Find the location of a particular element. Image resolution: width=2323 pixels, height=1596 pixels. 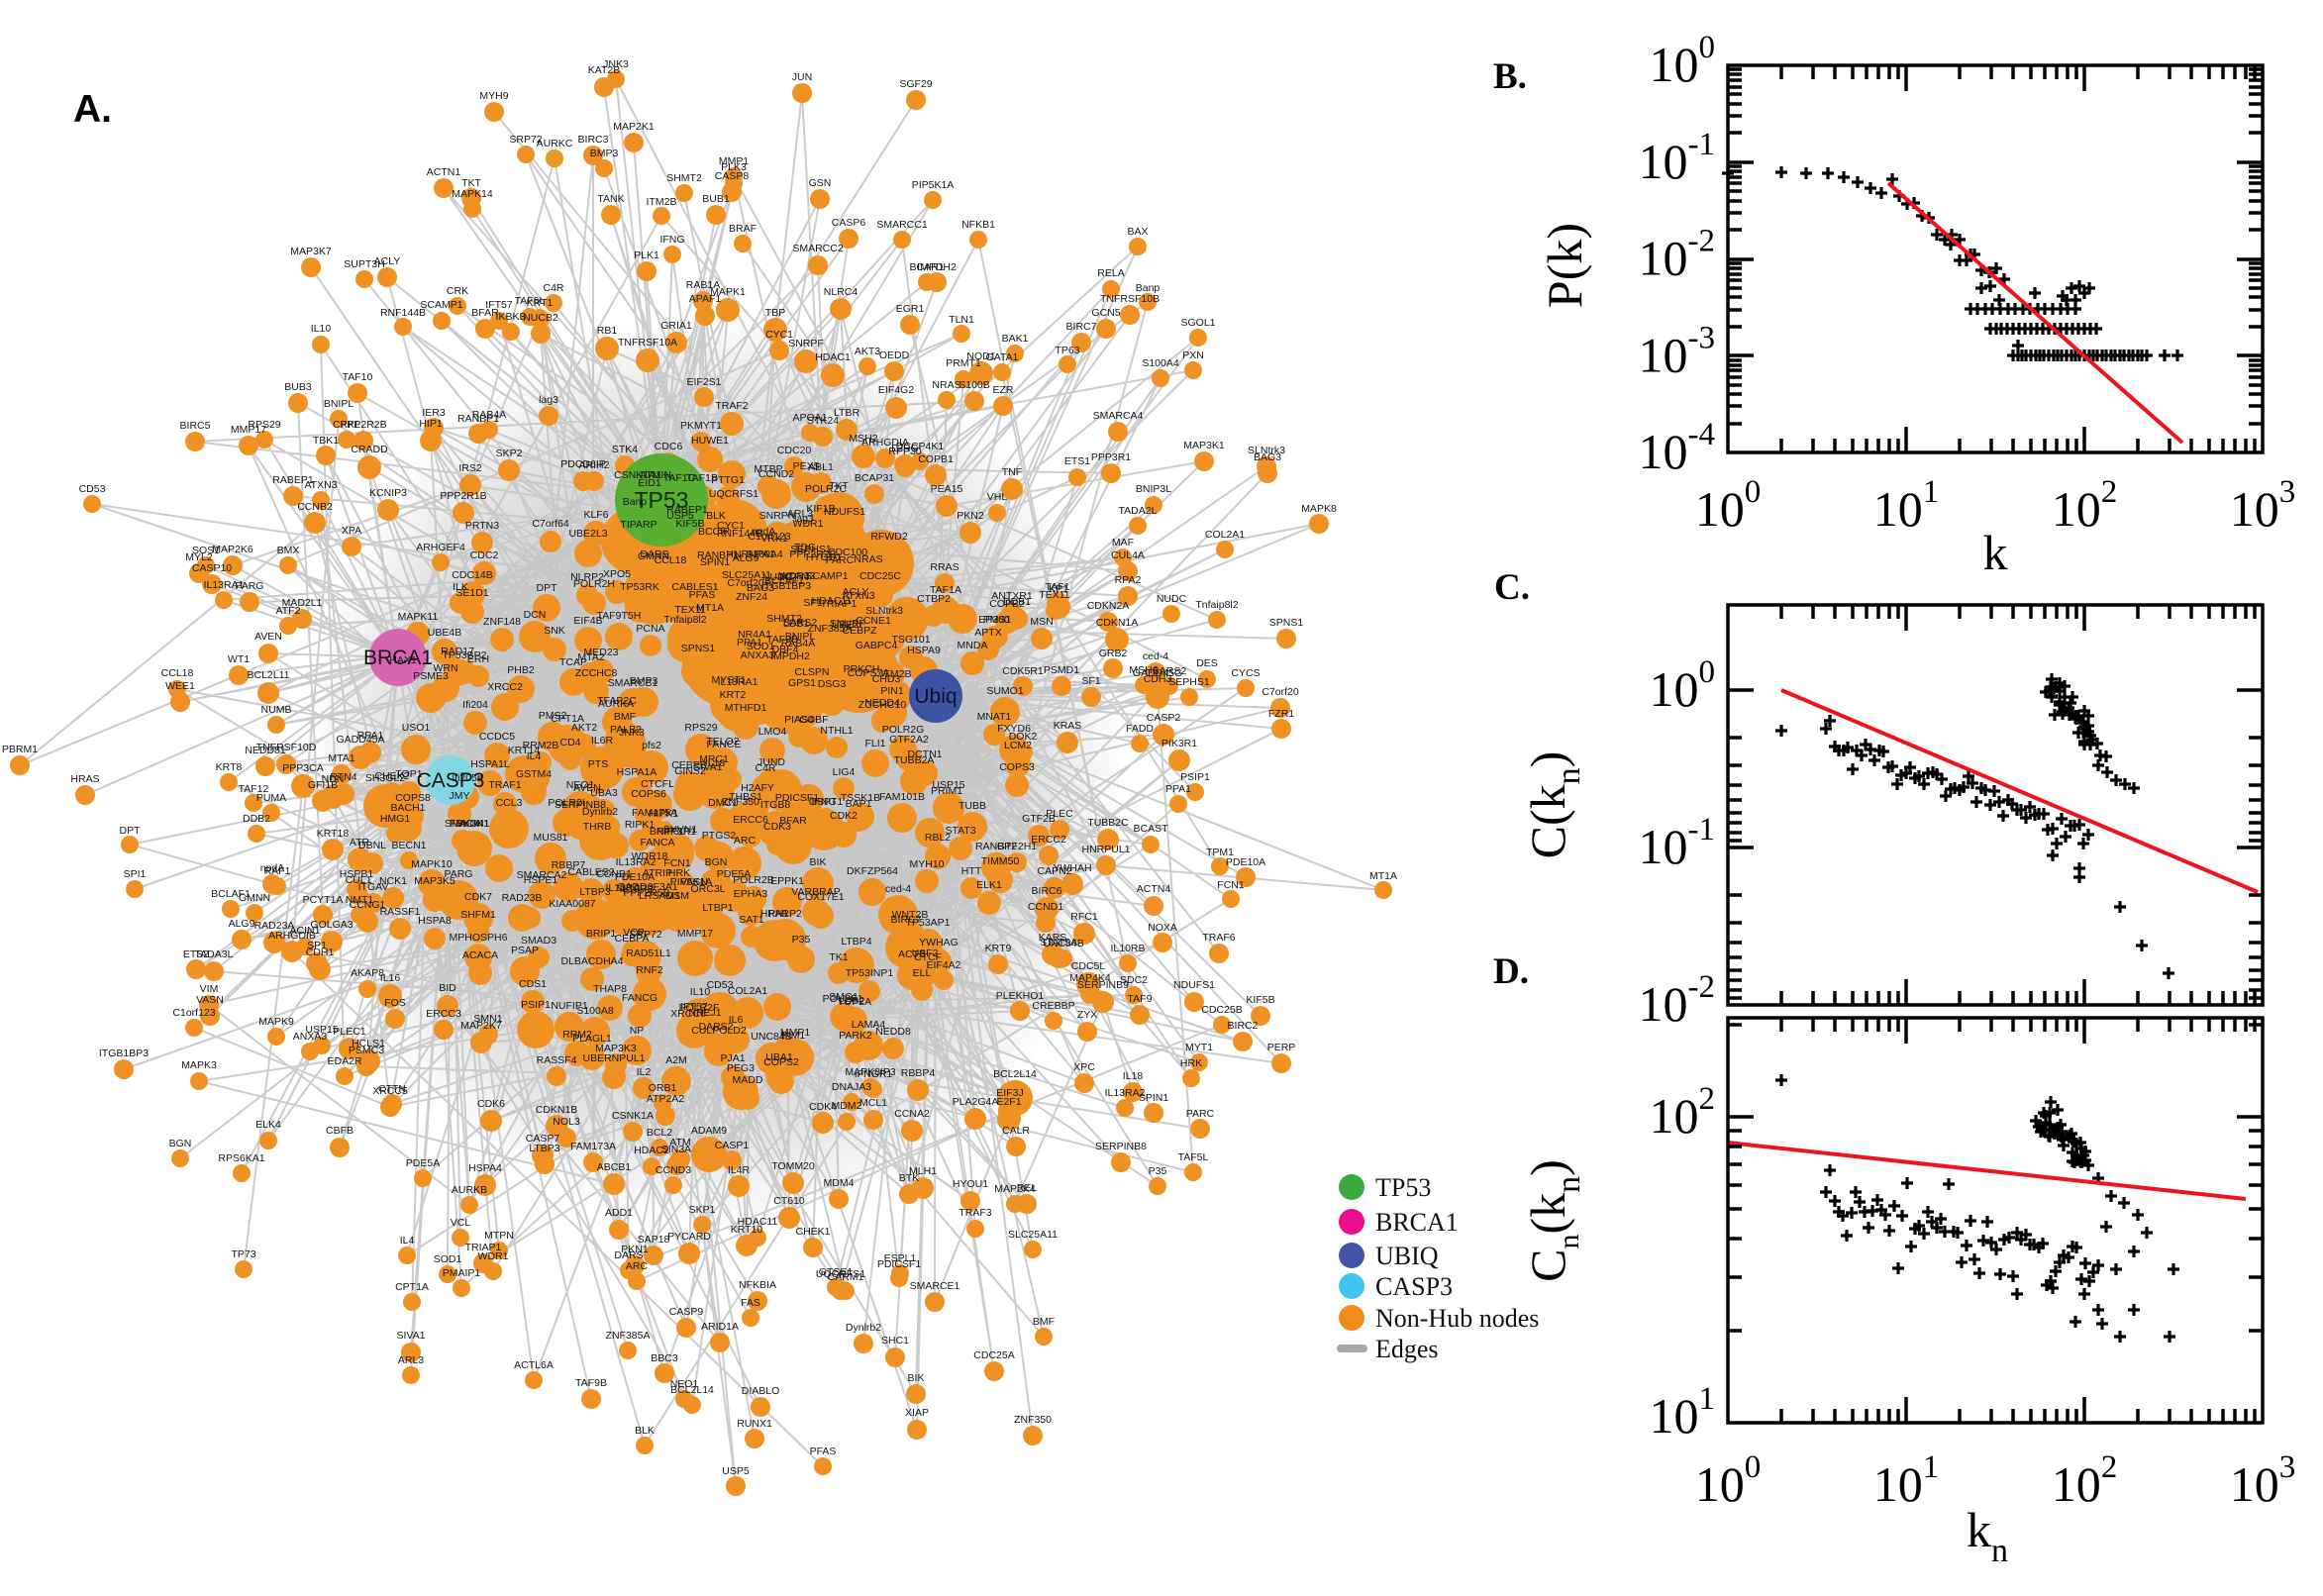

svg-text: CEBPA is located at coordinates (633, 939).